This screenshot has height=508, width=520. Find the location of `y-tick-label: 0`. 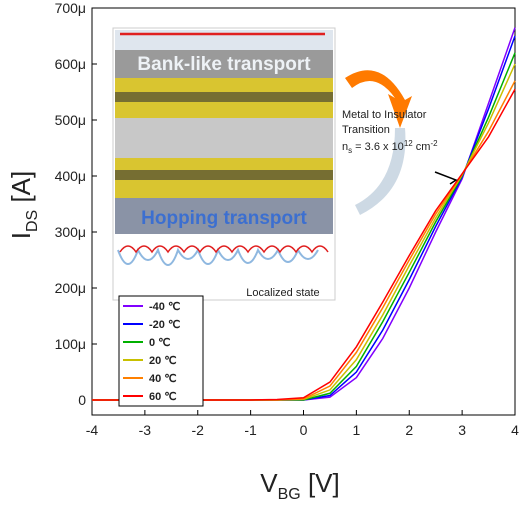

y-tick-label: 0 is located at coordinates (82, 400).